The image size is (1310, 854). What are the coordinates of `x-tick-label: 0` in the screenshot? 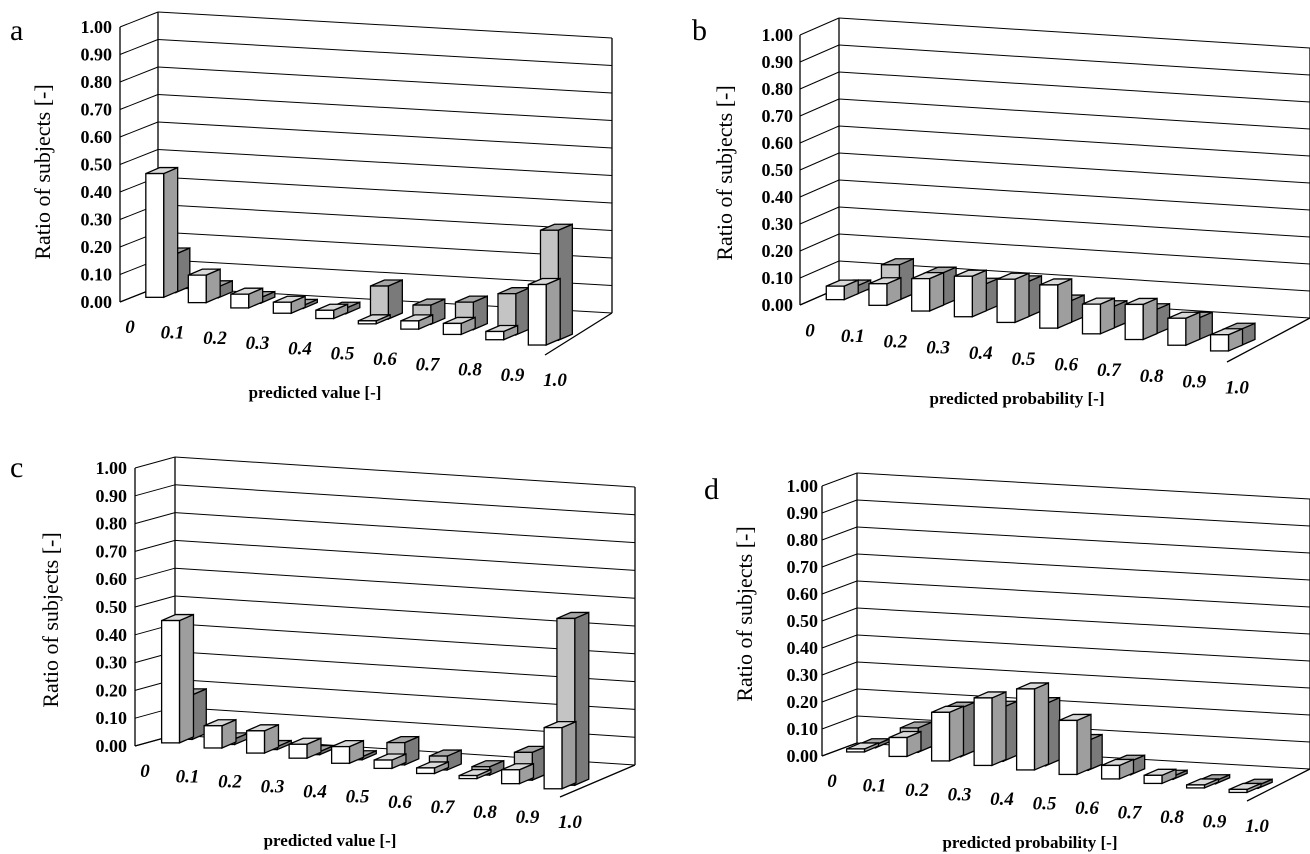 It's located at (832, 781).